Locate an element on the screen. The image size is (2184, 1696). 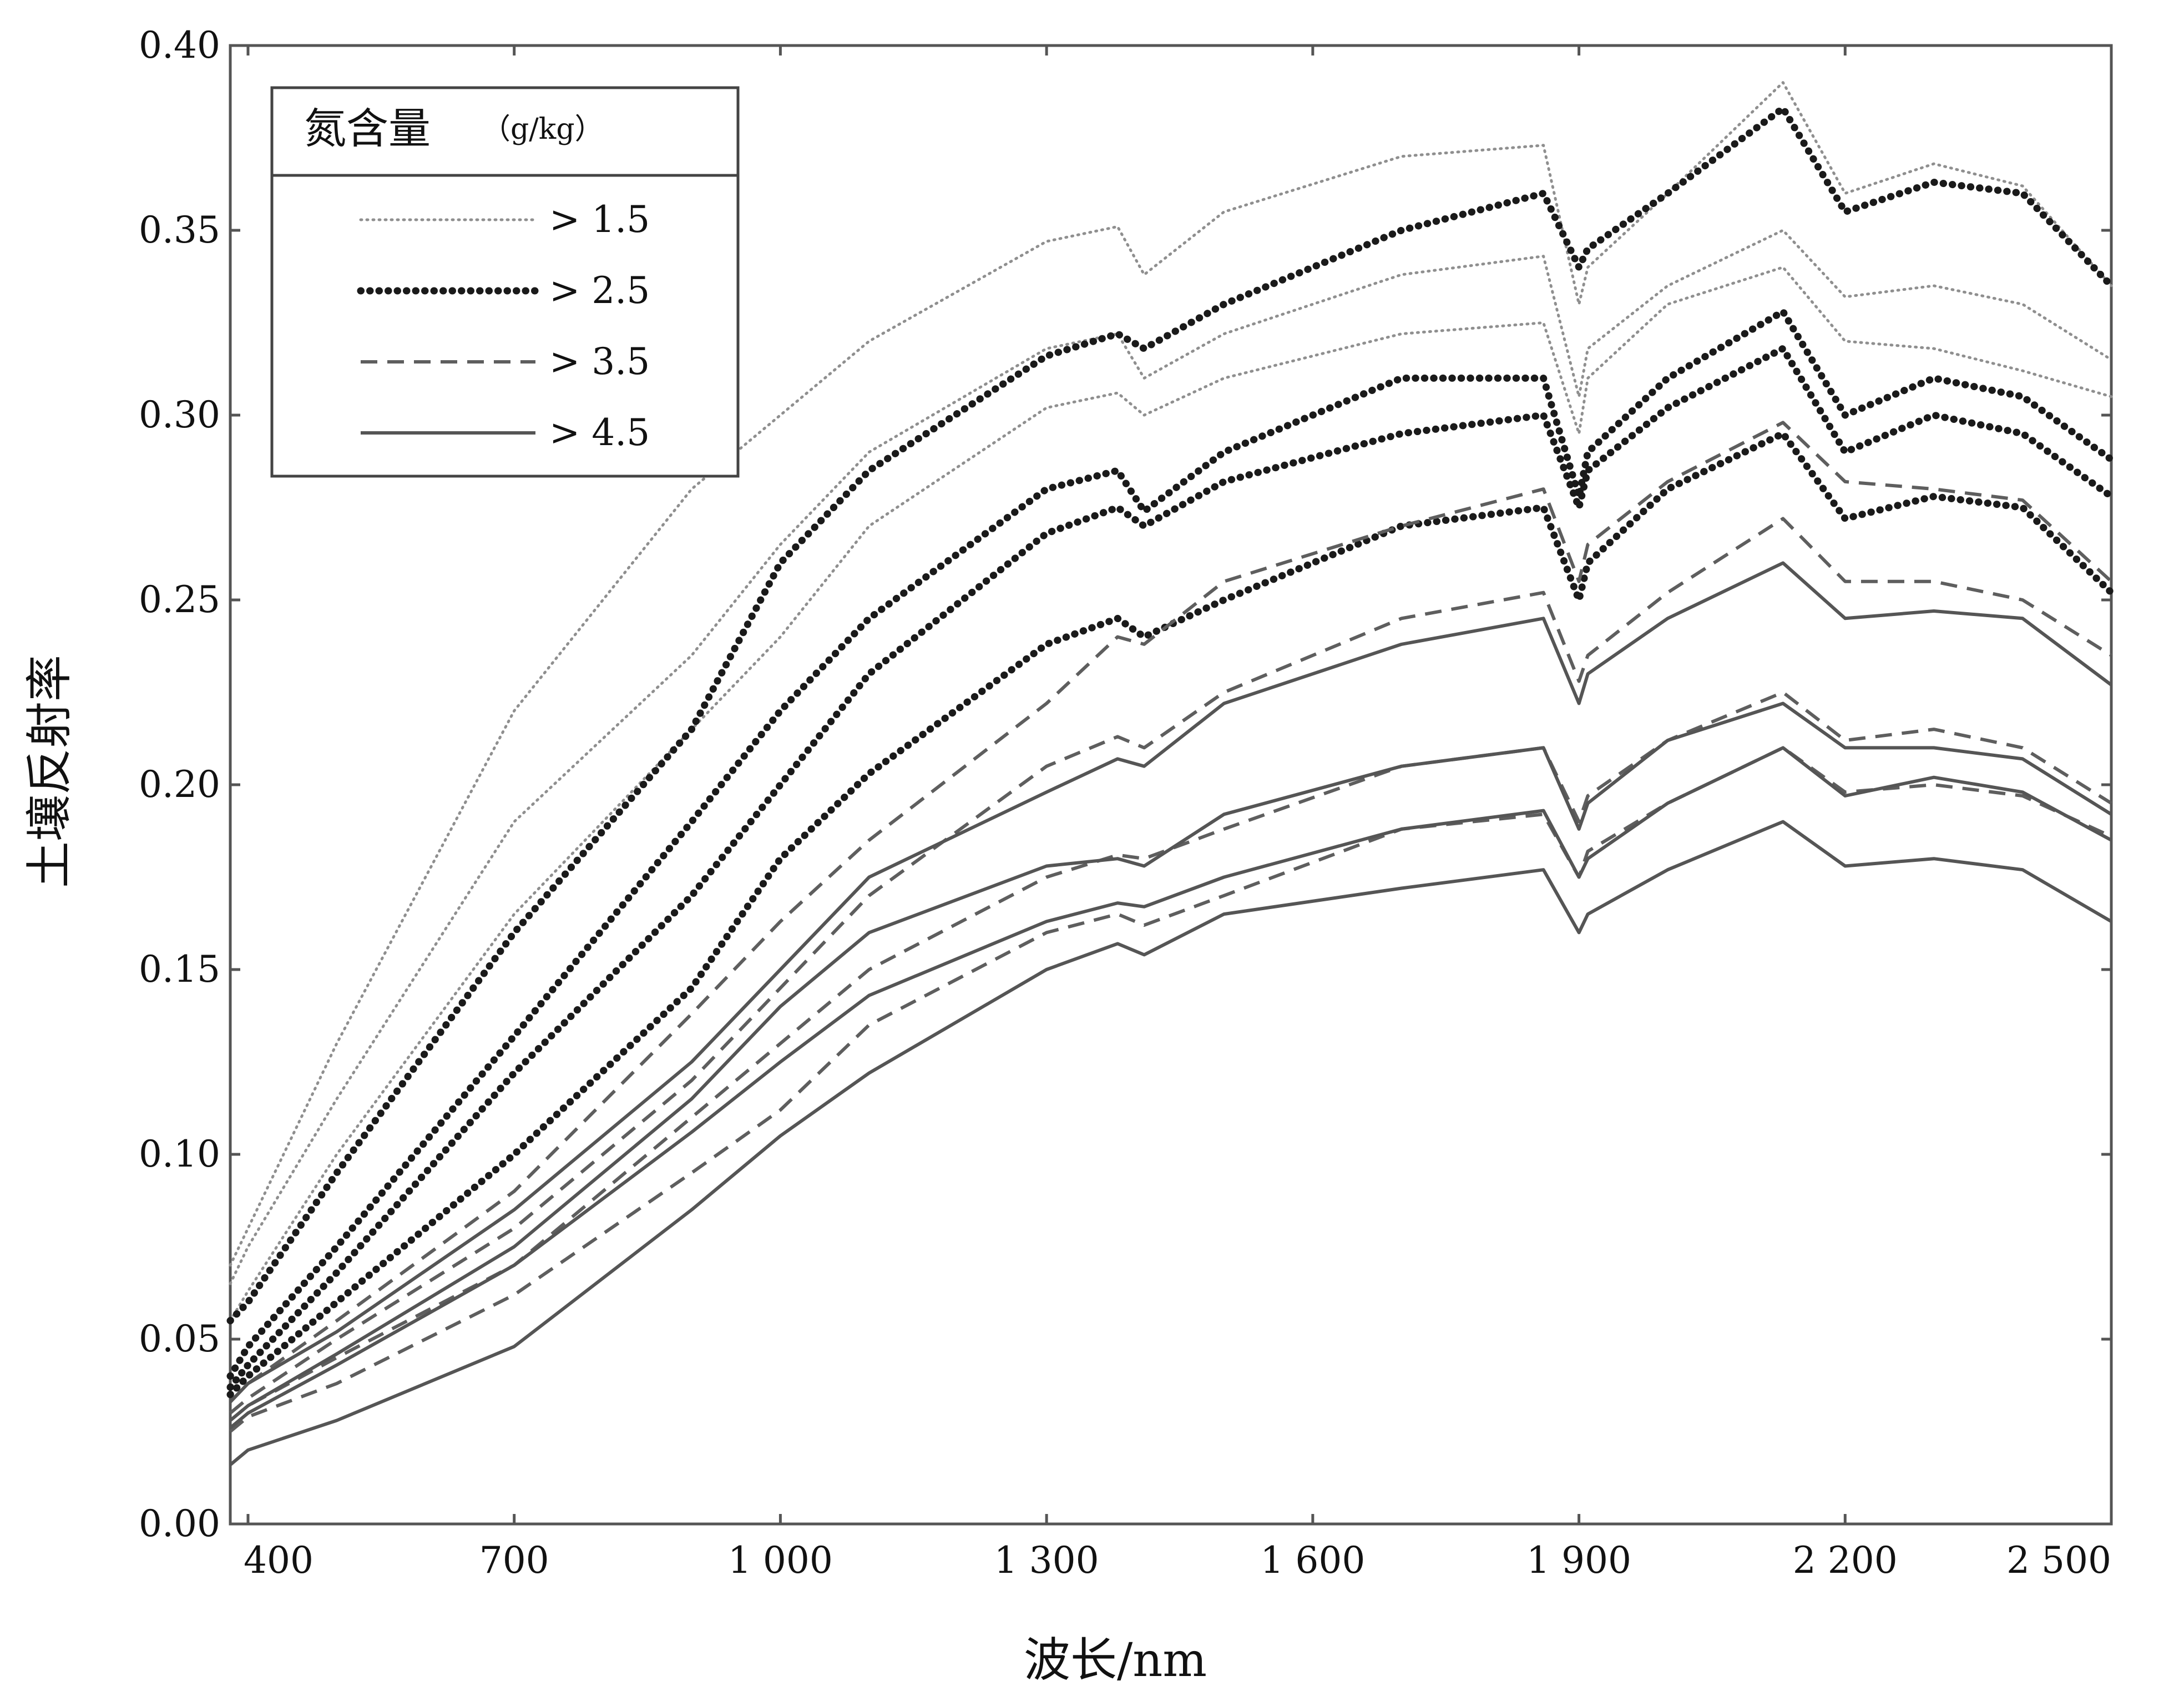
legend: 氮含量 （g/kg） > 1.5 > 2.5 > 3.5 > 4.5 is located at coordinates (505, 282).